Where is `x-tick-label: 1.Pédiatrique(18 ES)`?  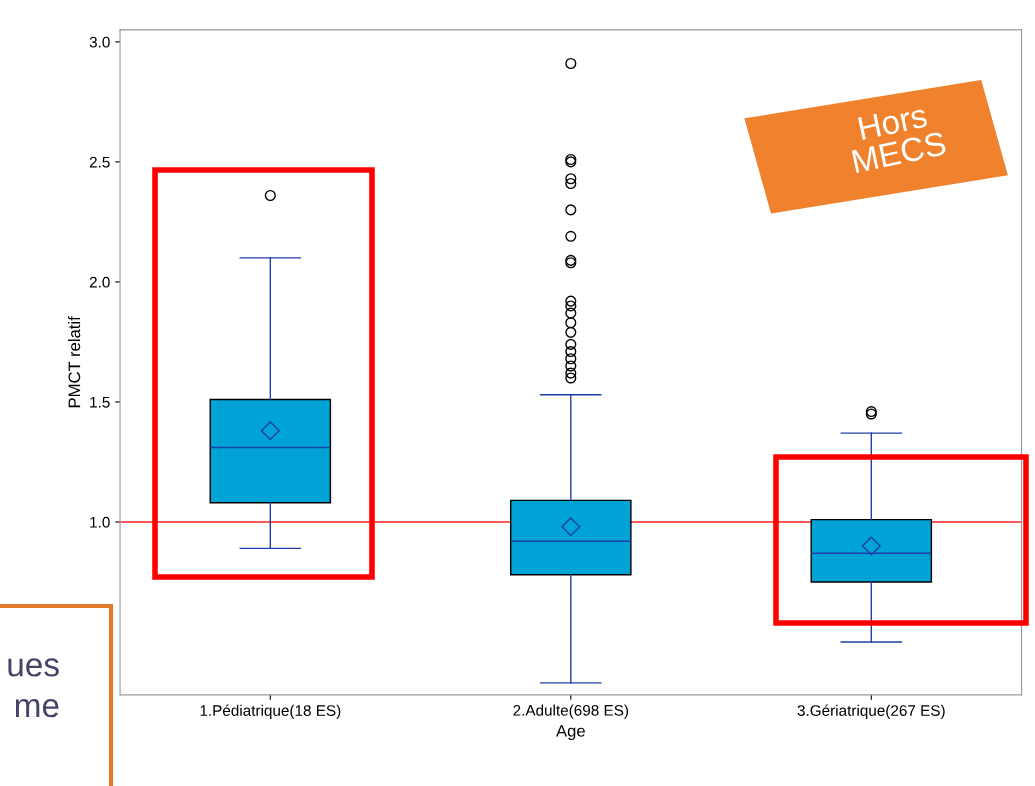
x-tick-label: 1.Pédiatrique(18 ES) is located at coordinates (270, 711).